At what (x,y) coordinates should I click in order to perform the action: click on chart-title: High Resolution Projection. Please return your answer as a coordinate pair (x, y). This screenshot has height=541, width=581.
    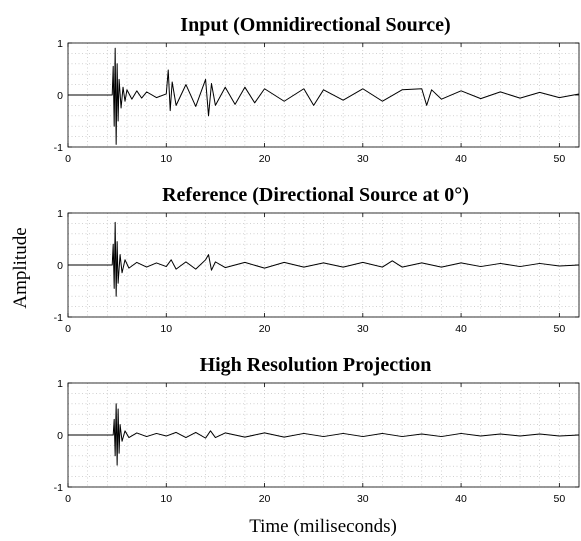
    Looking at the image, I should click on (316, 365).